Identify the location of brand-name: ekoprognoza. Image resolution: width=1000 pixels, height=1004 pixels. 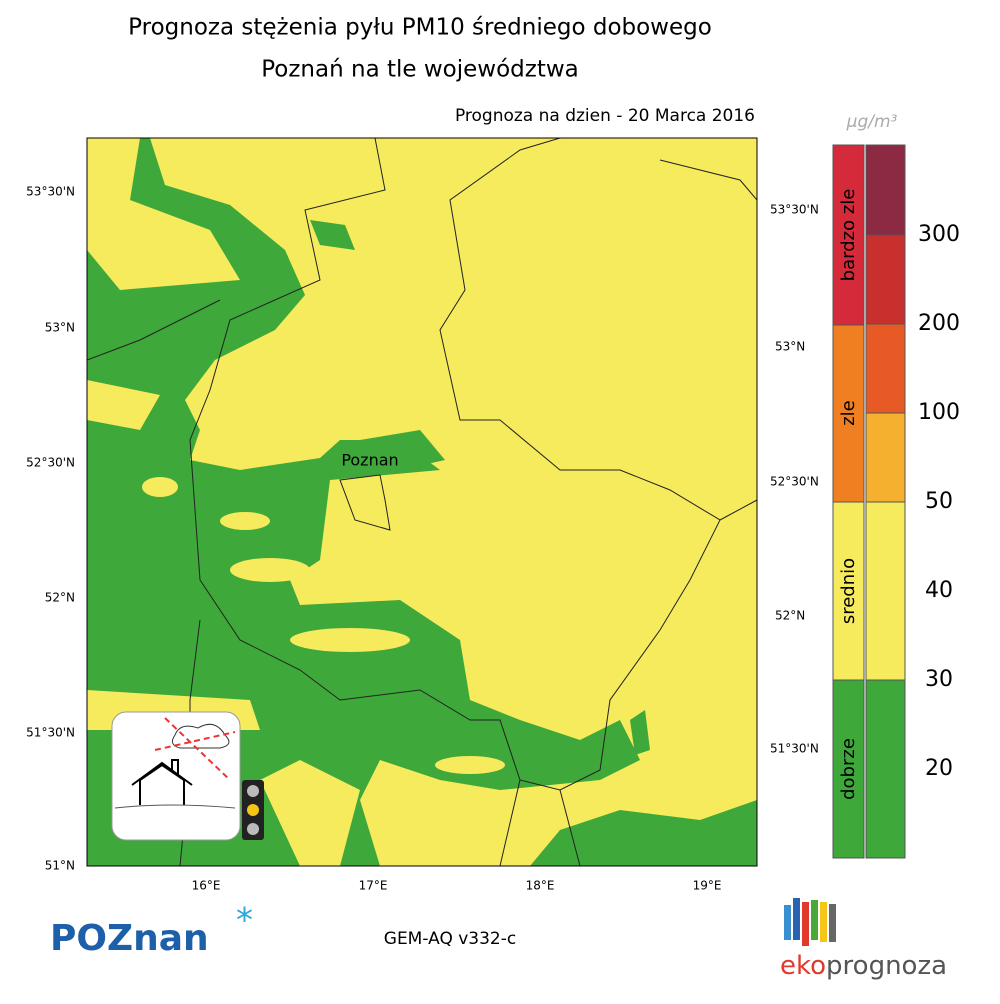
(863, 966).